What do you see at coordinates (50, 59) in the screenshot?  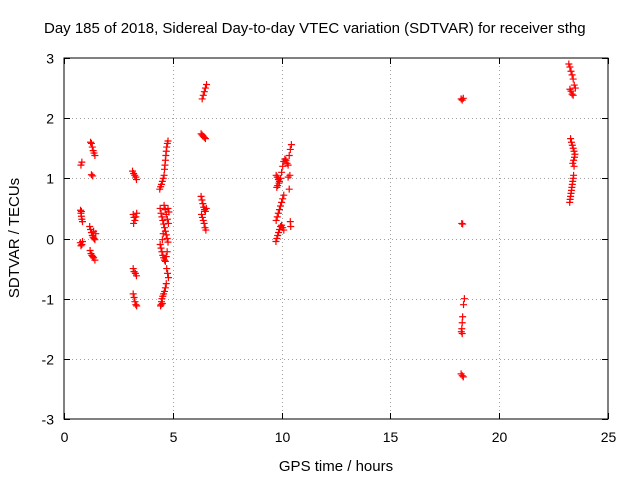 I see `y-tick-label: 3` at bounding box center [50, 59].